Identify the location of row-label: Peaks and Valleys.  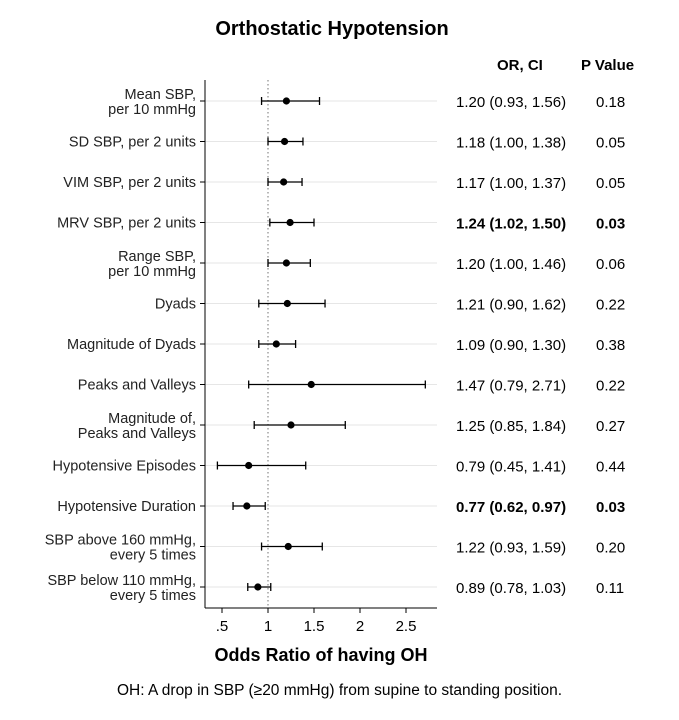
(137, 386).